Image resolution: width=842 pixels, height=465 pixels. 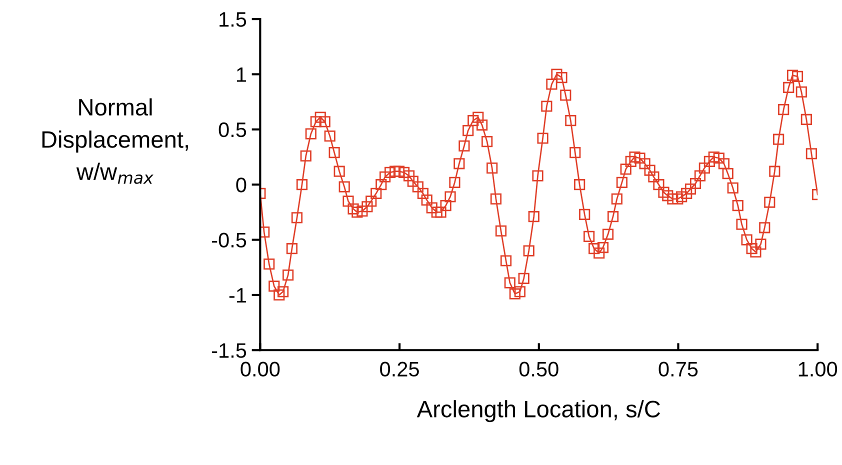 What do you see at coordinates (241, 74) in the screenshot?
I see `y-tick-label: 1` at bounding box center [241, 74].